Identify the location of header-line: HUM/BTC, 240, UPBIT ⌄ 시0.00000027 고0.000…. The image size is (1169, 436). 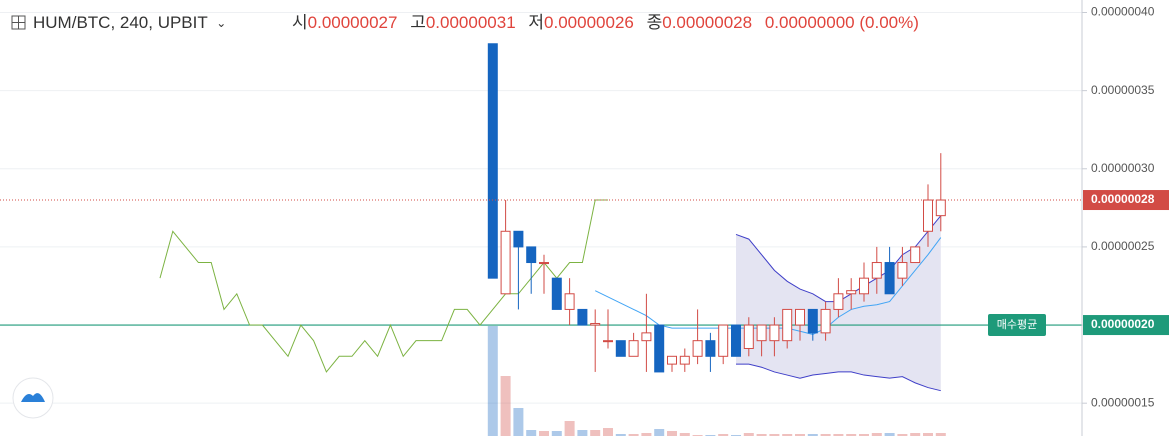
(476, 22).